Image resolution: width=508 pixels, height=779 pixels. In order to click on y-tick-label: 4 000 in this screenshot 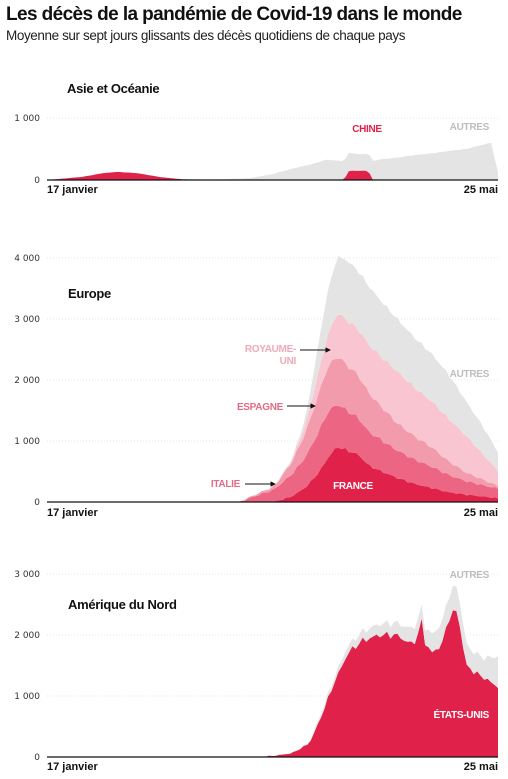, I will do `click(27, 259)`.